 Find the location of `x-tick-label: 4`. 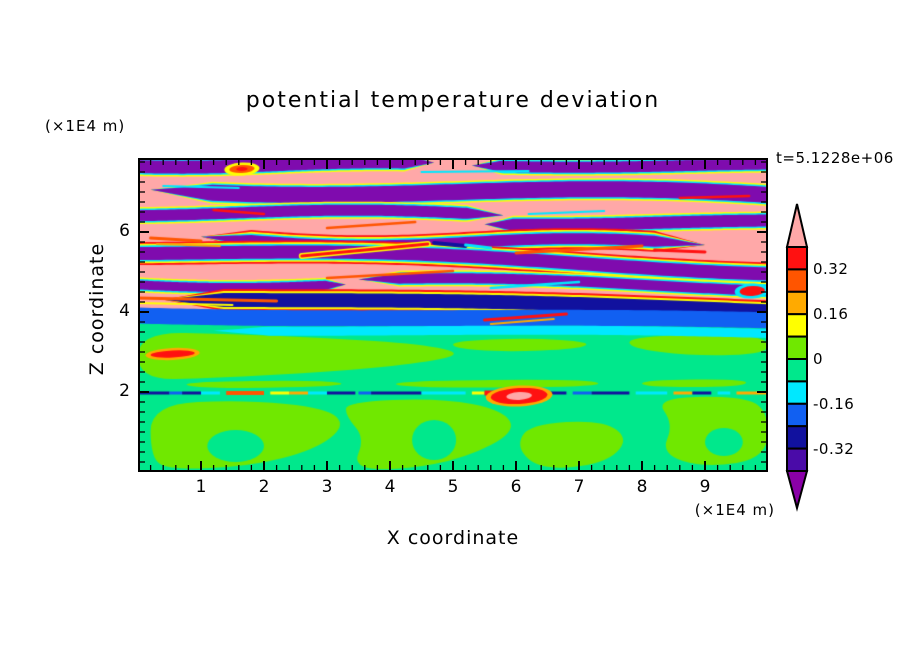

x-tick-label: 4 is located at coordinates (390, 487).